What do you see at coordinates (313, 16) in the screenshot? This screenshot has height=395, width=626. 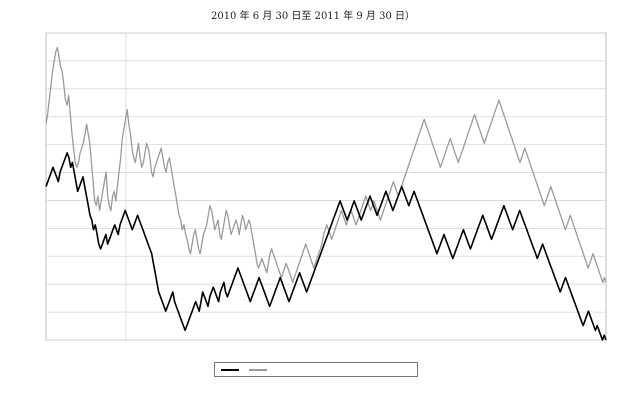 I see `chart-subtitle: 2010 年 6 月 30 日至 2011 年 9 月 30 日）` at bounding box center [313, 16].